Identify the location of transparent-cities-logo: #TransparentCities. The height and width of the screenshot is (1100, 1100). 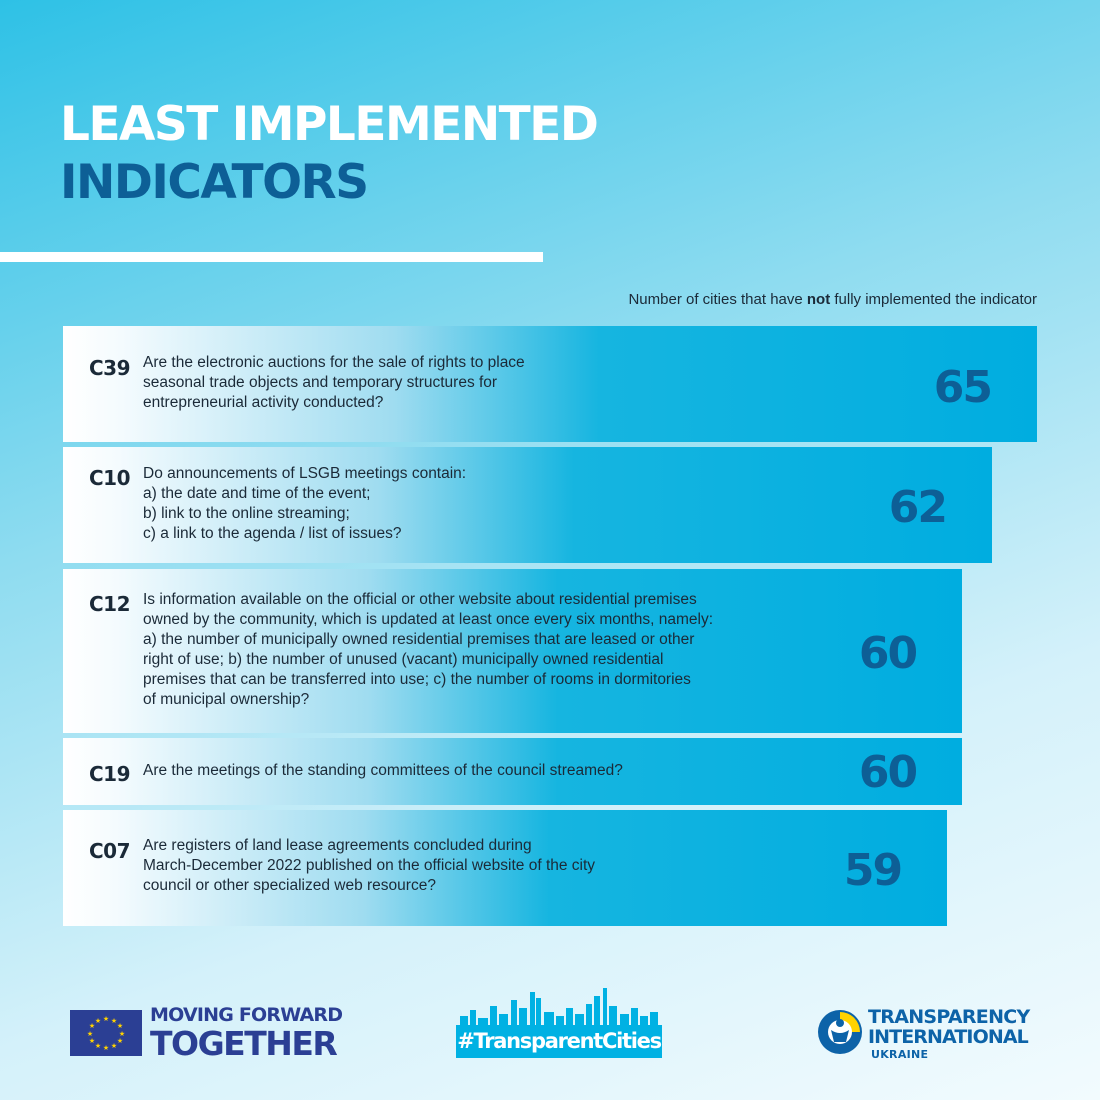
(559, 1023).